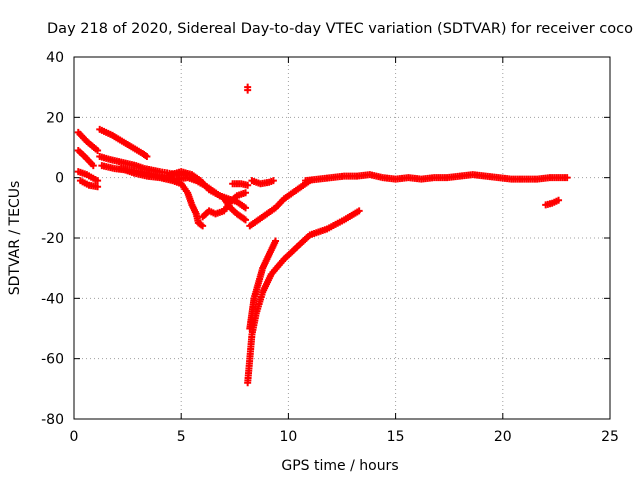 This screenshot has width=640, height=480. Describe the element at coordinates (52, 239) in the screenshot. I see `y-tick-label: -20` at that location.